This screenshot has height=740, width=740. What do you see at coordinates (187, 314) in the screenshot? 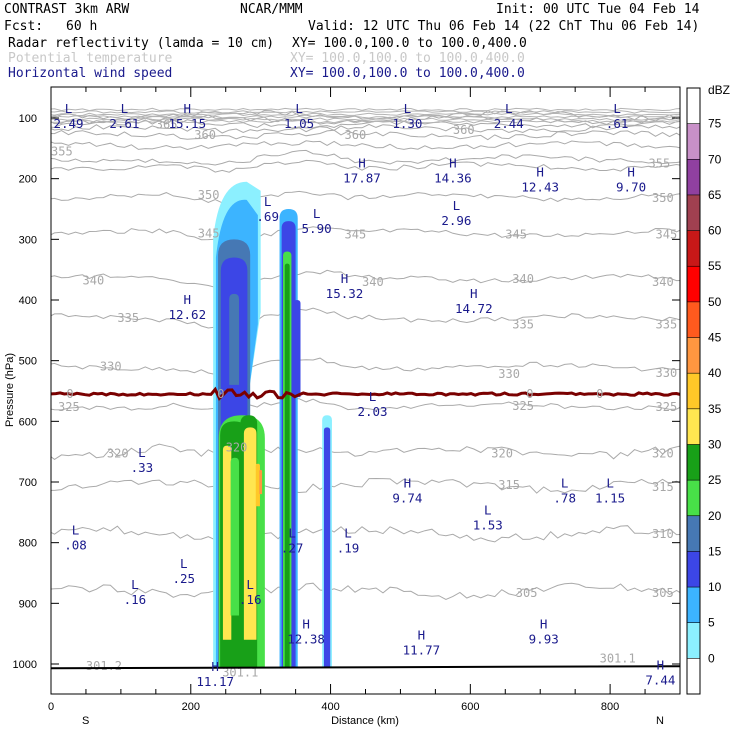
I see `wind-extremum-value: 12.62` at bounding box center [187, 314].